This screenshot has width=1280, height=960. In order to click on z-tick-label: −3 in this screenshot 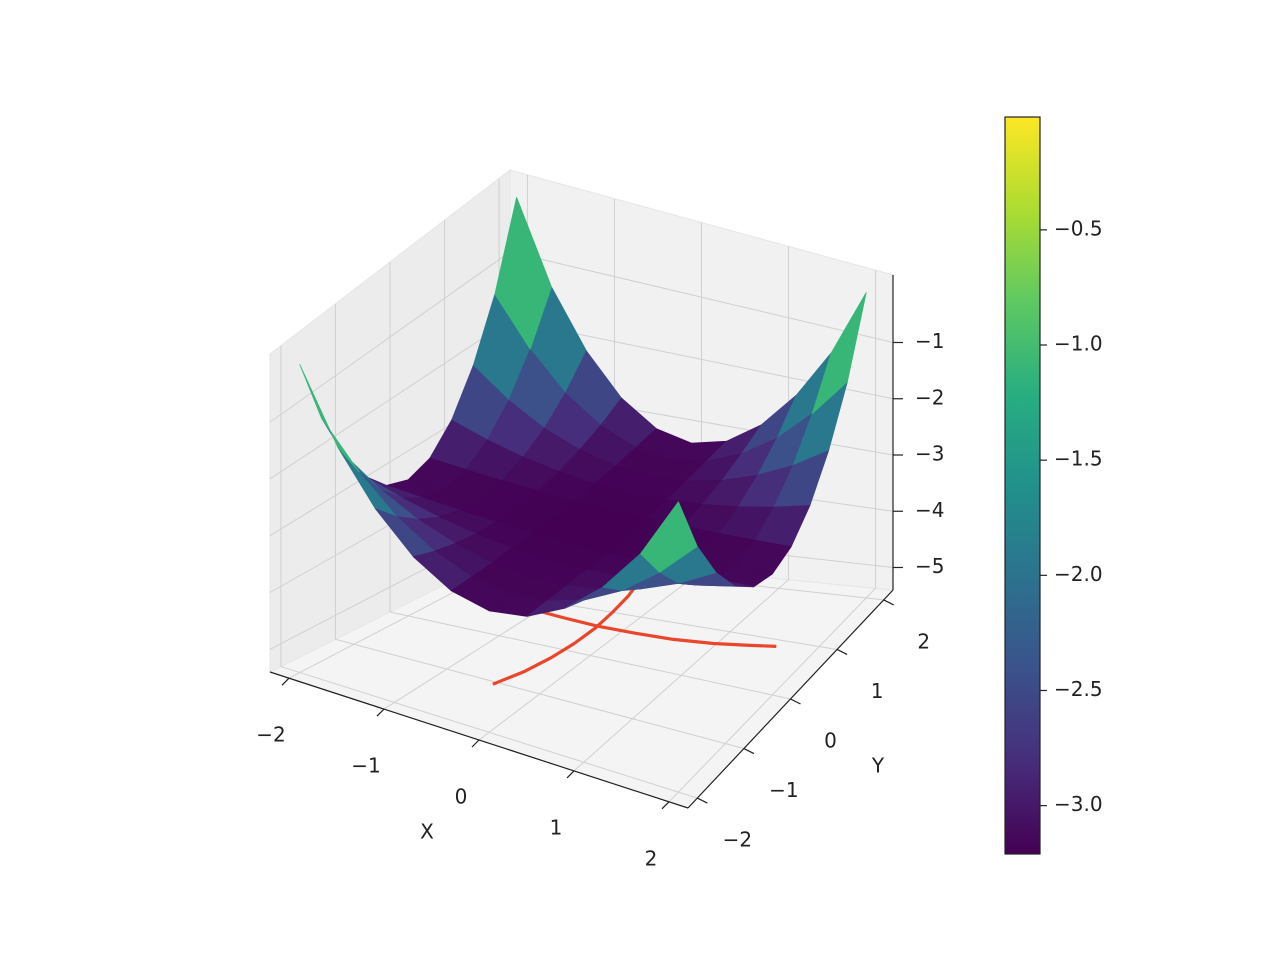, I will do `click(929, 454)`.